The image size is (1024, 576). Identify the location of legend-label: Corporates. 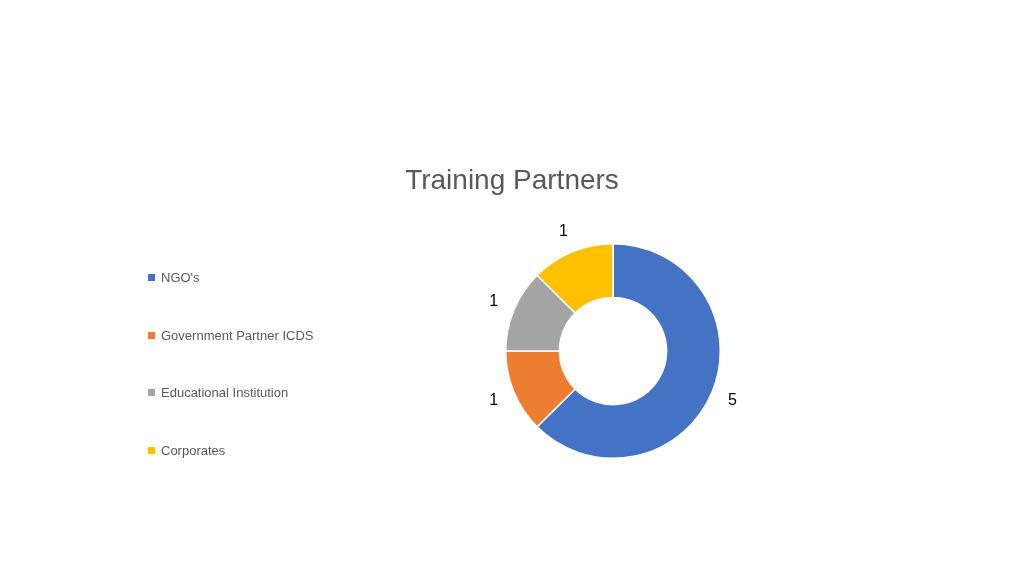
(193, 451).